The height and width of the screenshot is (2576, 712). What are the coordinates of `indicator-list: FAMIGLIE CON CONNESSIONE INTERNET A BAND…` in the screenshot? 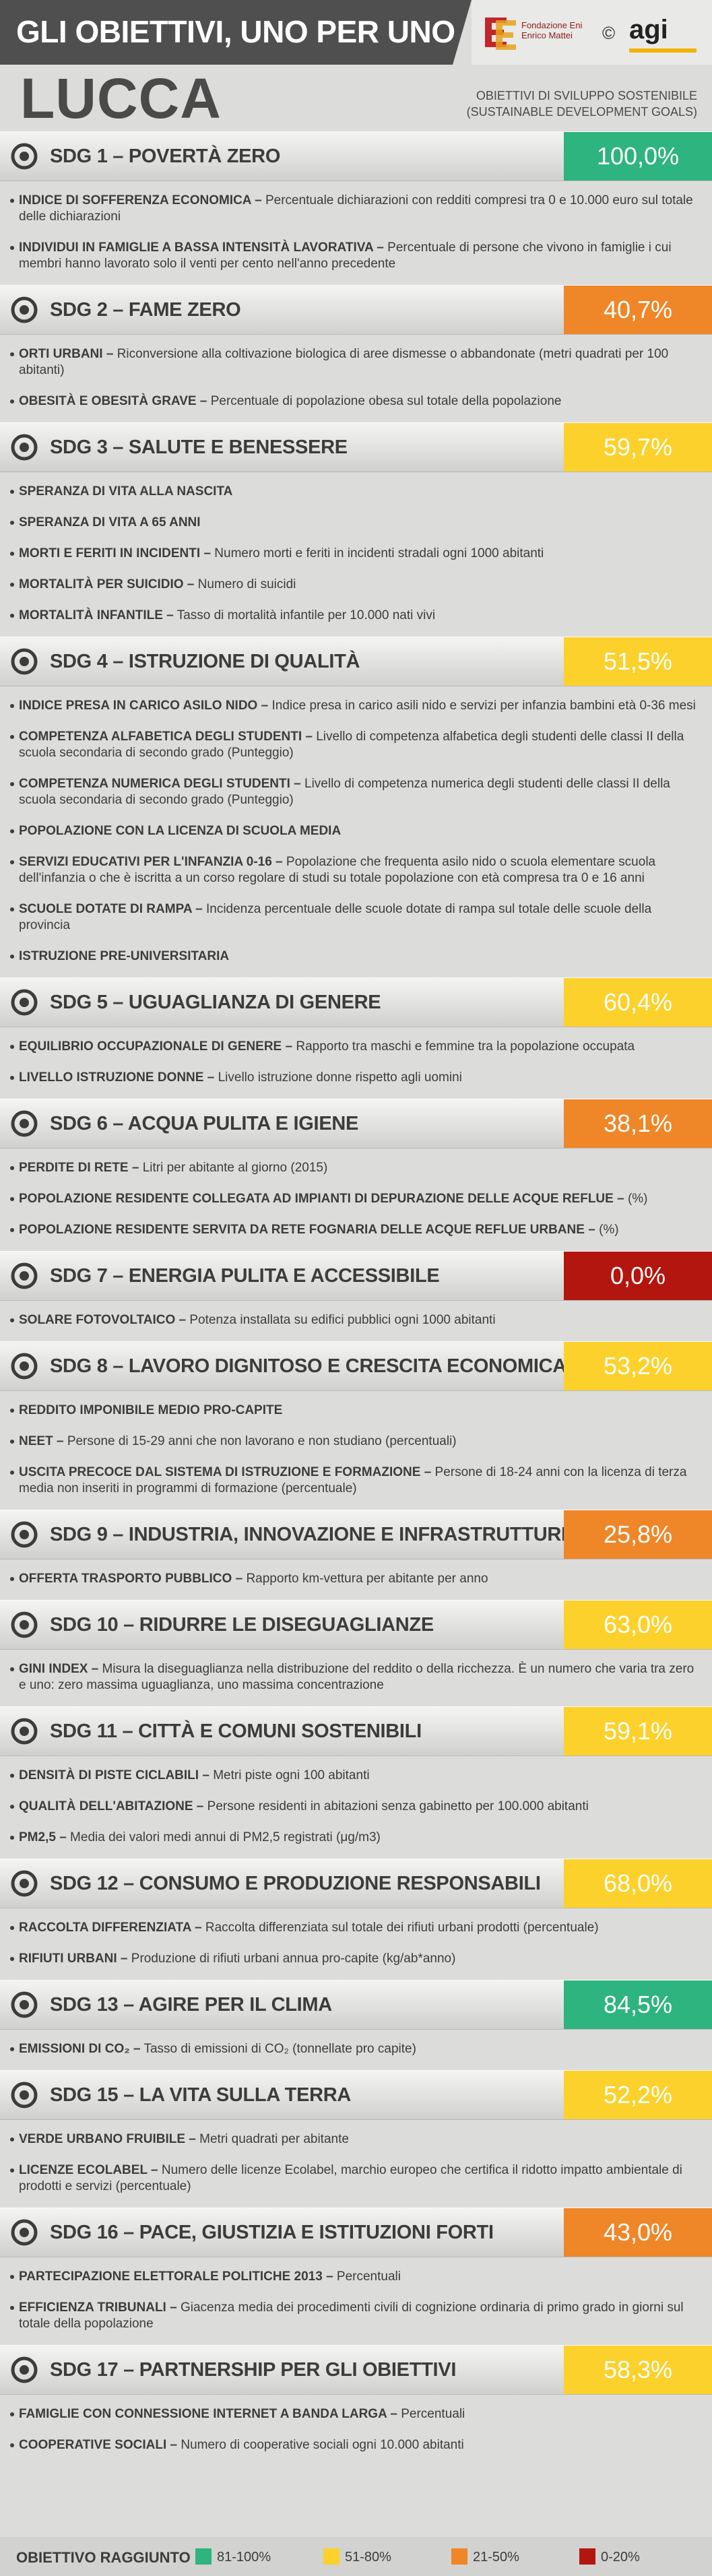 It's located at (356, 2431).